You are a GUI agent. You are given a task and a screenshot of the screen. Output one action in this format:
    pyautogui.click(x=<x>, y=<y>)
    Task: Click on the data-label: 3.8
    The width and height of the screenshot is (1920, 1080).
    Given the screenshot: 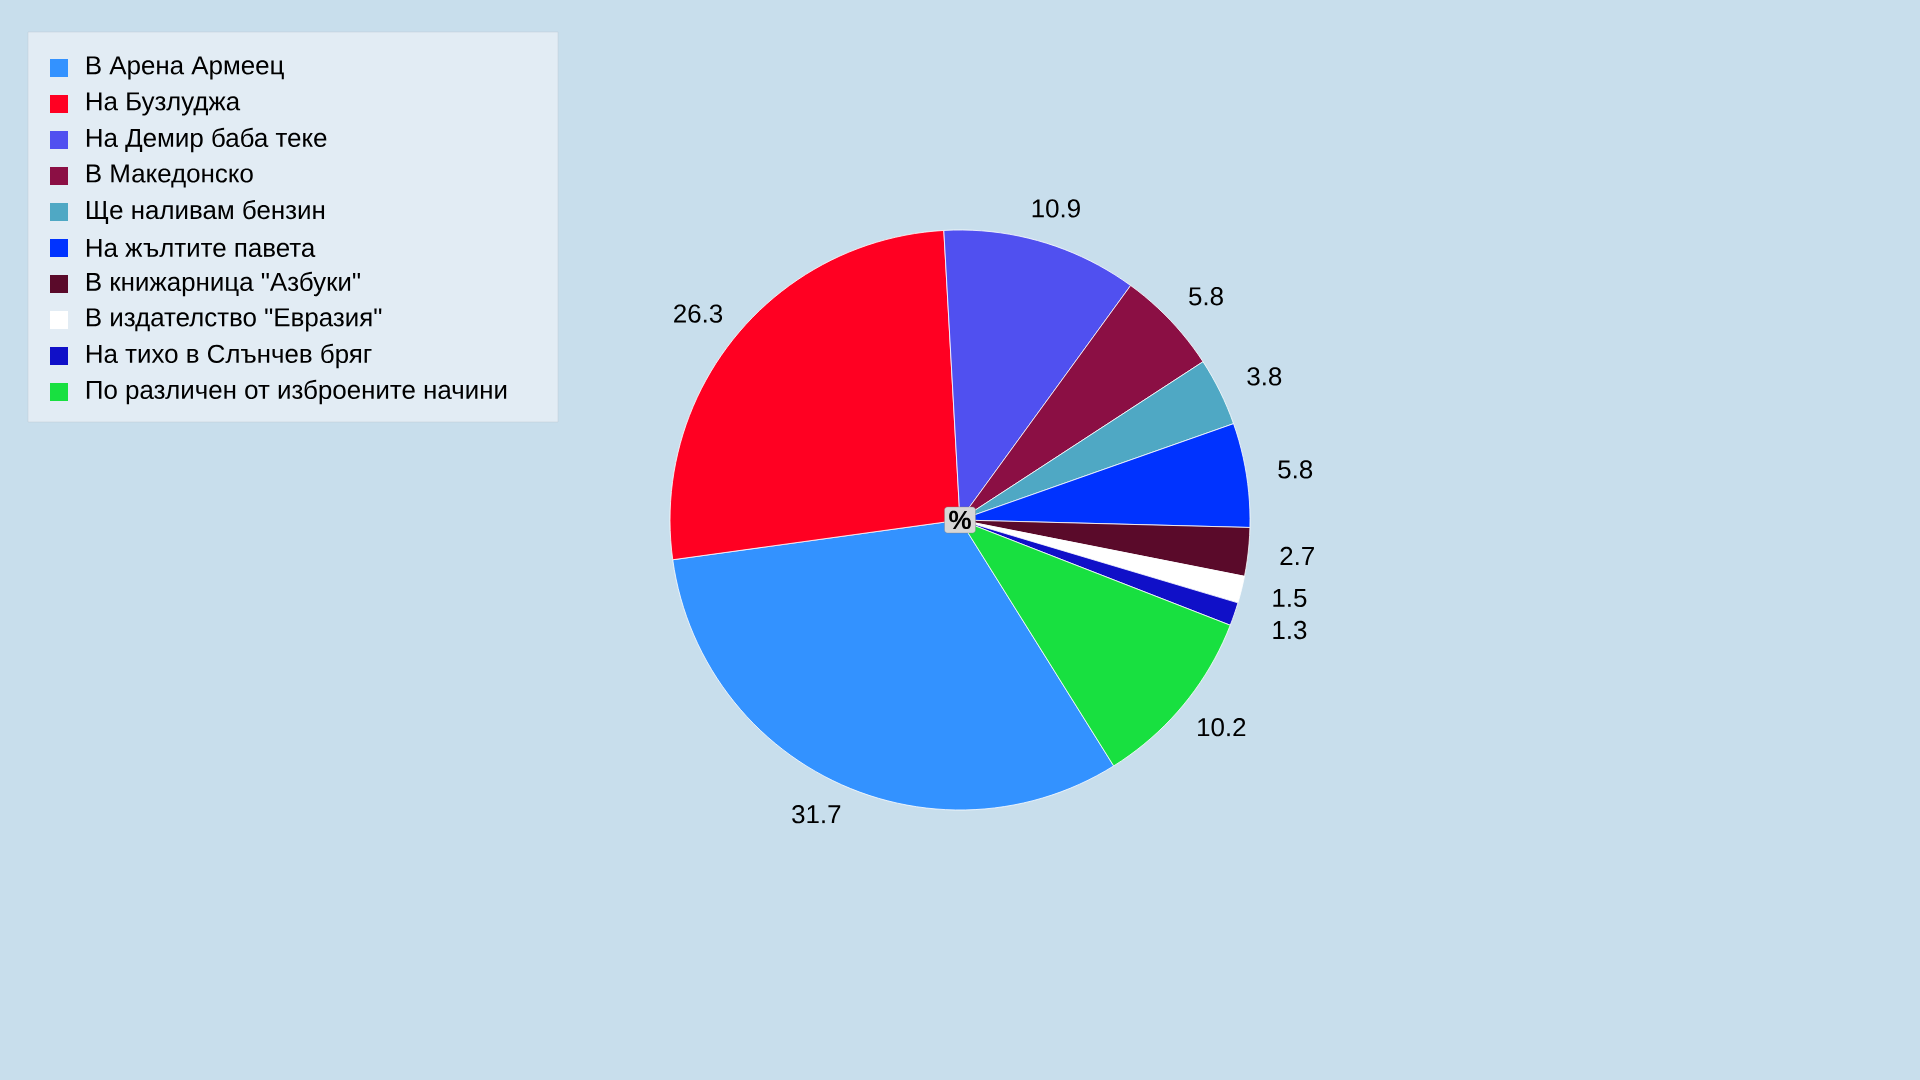 What is the action you would take?
    pyautogui.click(x=1264, y=376)
    